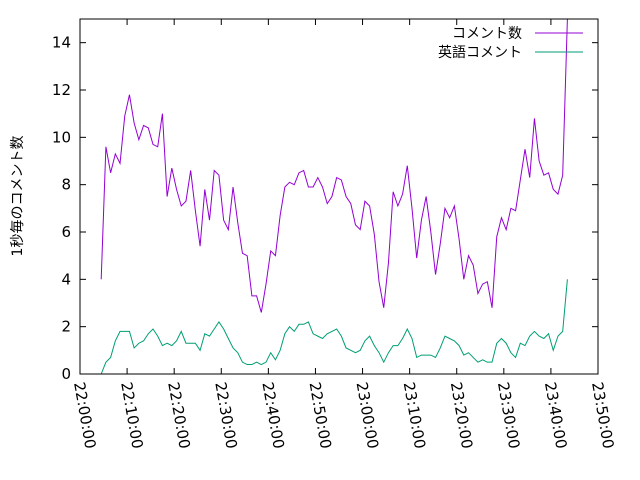 Image resolution: width=640 pixels, height=480 pixels. Describe the element at coordinates (61, 137) in the screenshot. I see `y-tick-label: 10` at that location.